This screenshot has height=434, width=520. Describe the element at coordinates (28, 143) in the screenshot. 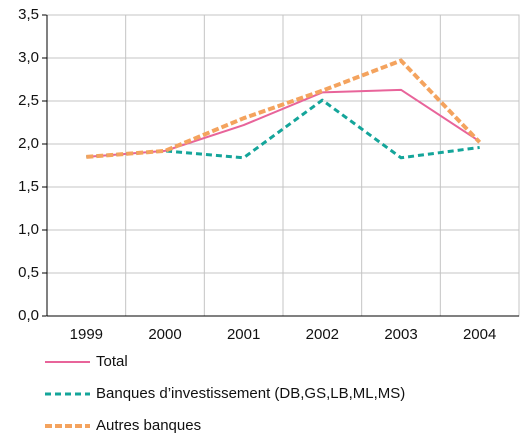

I see `y-tick-label: 2,0` at that location.